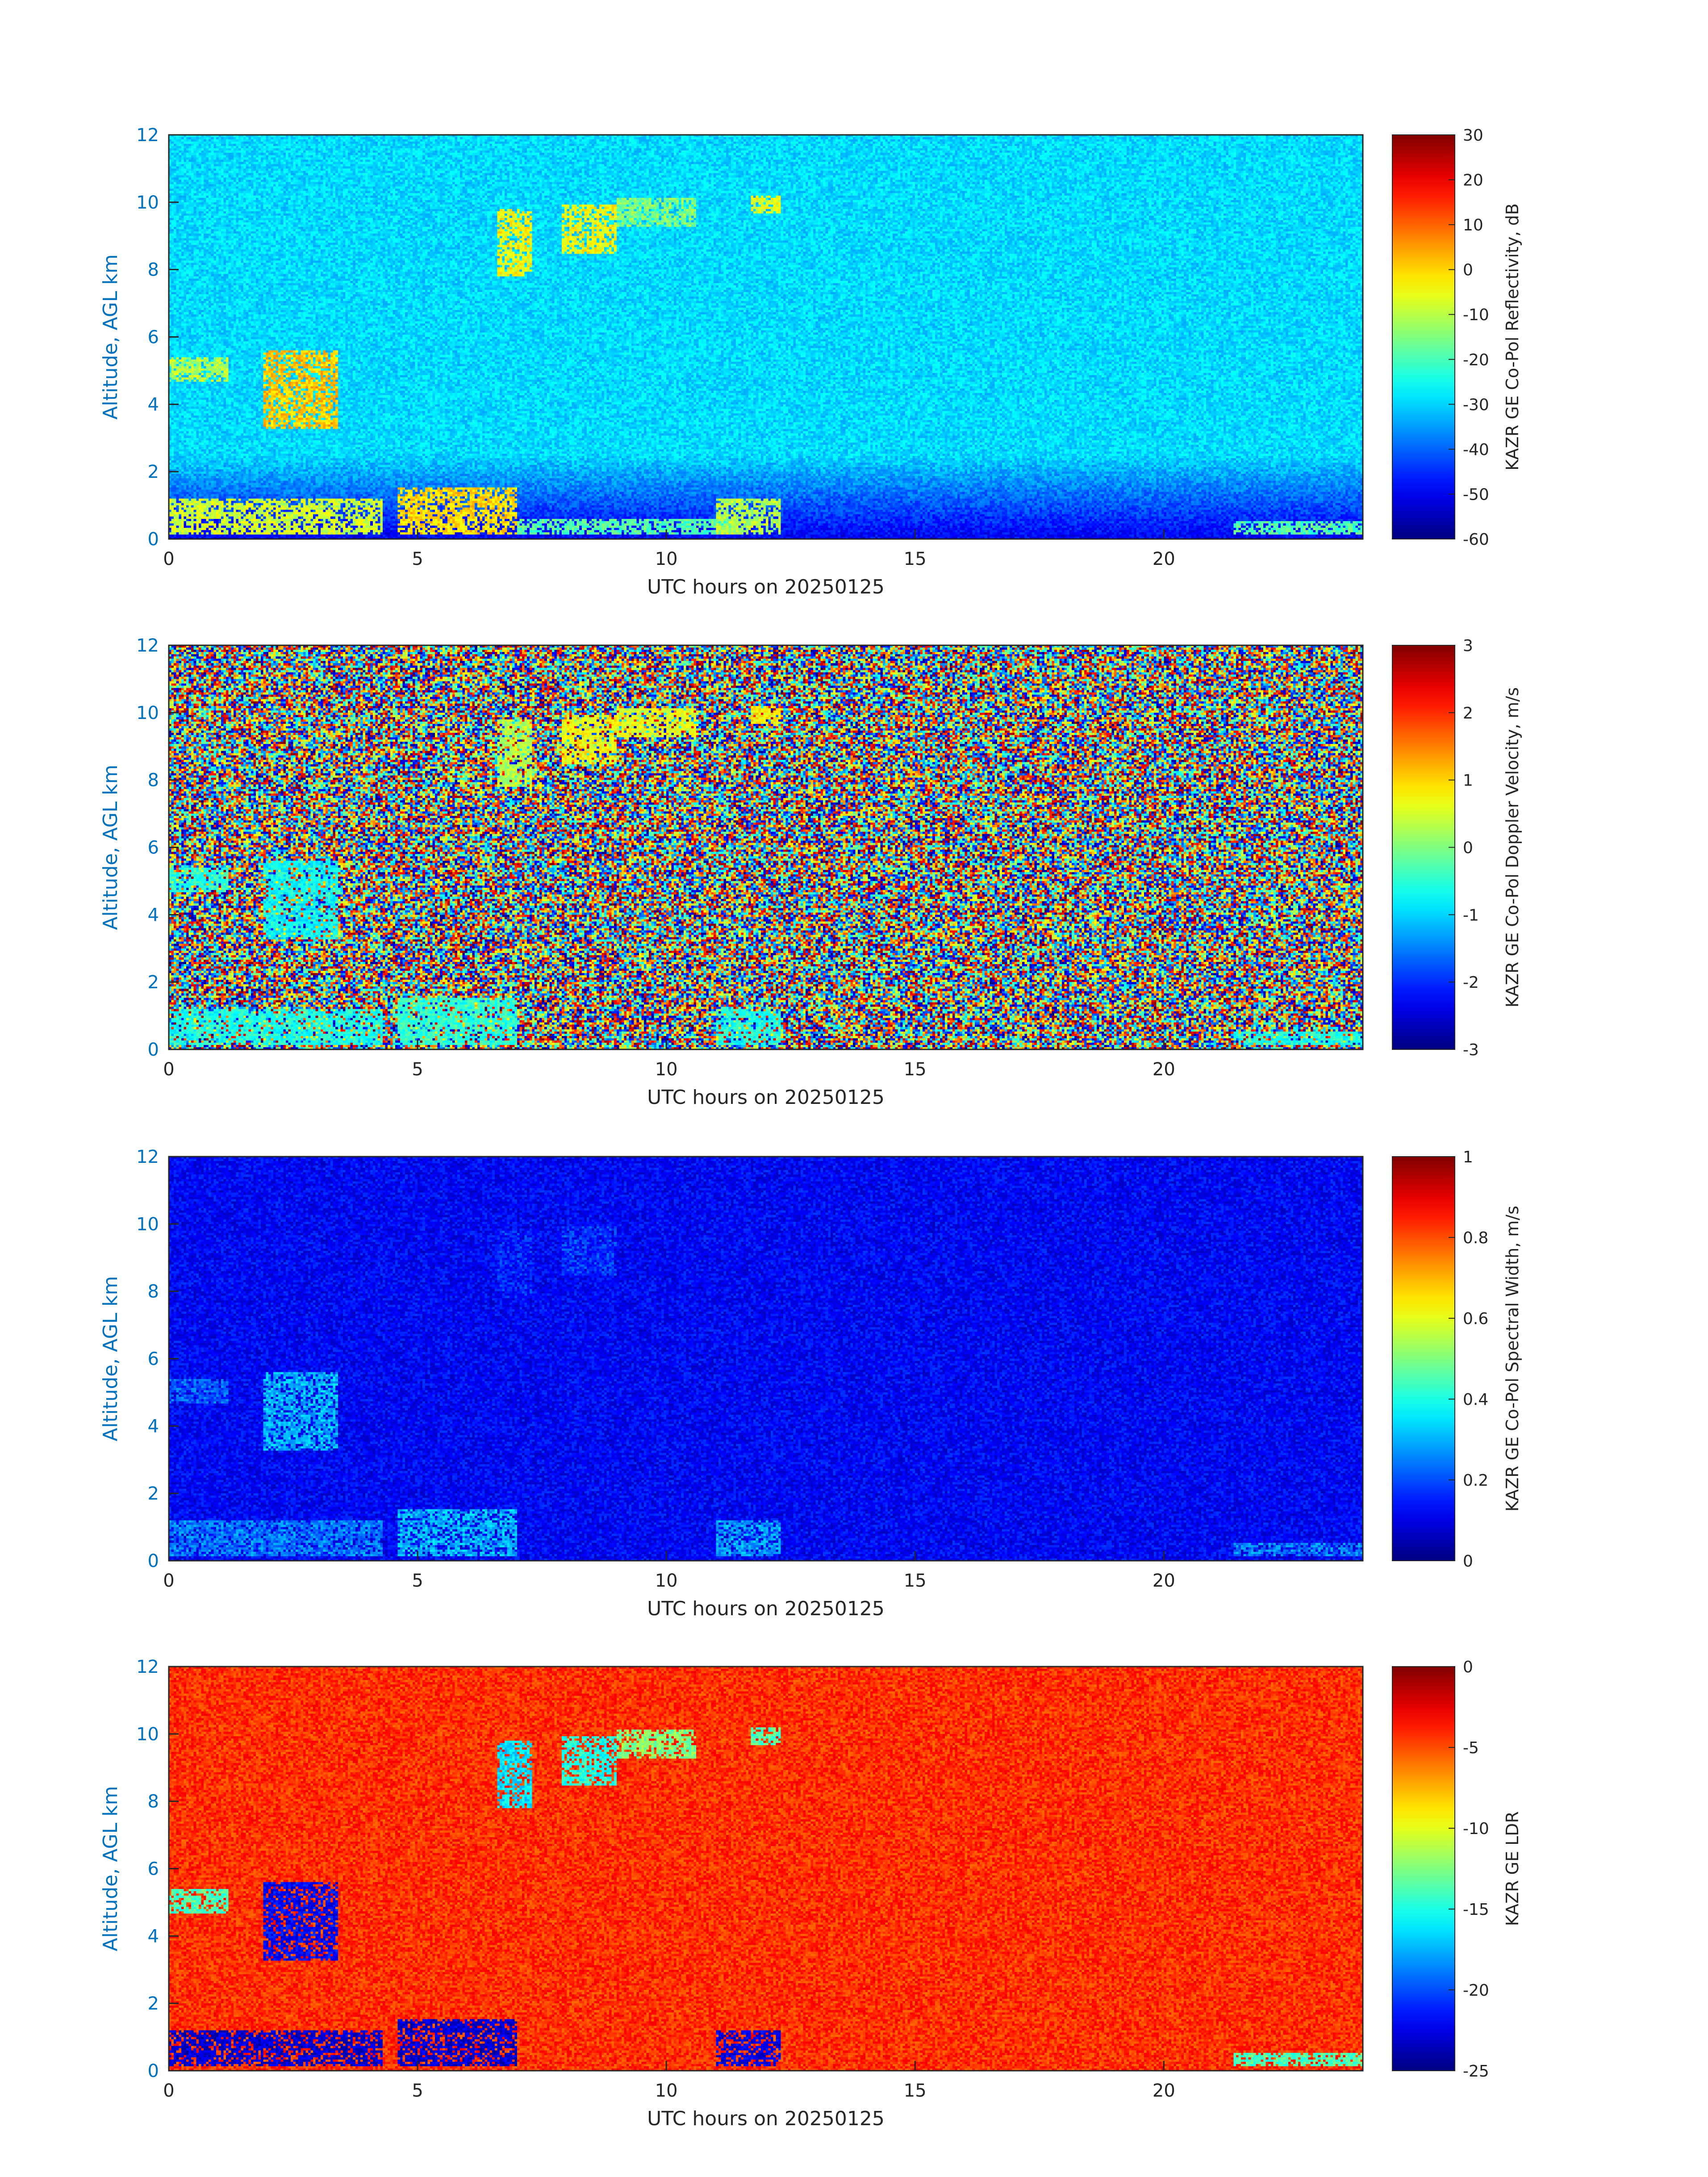 This screenshot has width=1708, height=2177. I want to click on colorbar-tick-label: 20, so click(1473, 180).